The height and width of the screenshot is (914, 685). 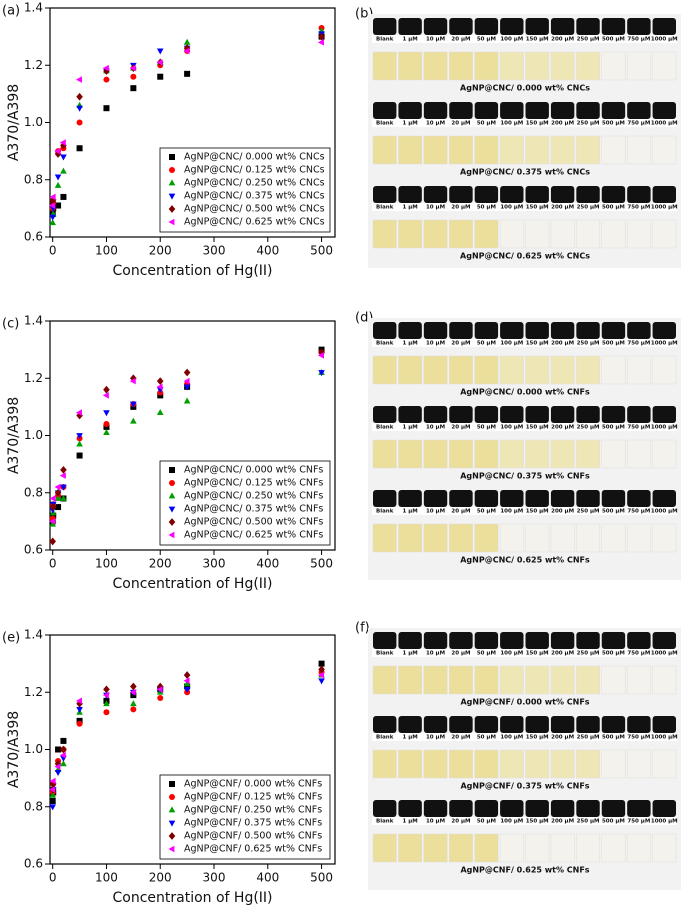 What do you see at coordinates (11, 11) in the screenshot?
I see `panel-label: (a)` at bounding box center [11, 11].